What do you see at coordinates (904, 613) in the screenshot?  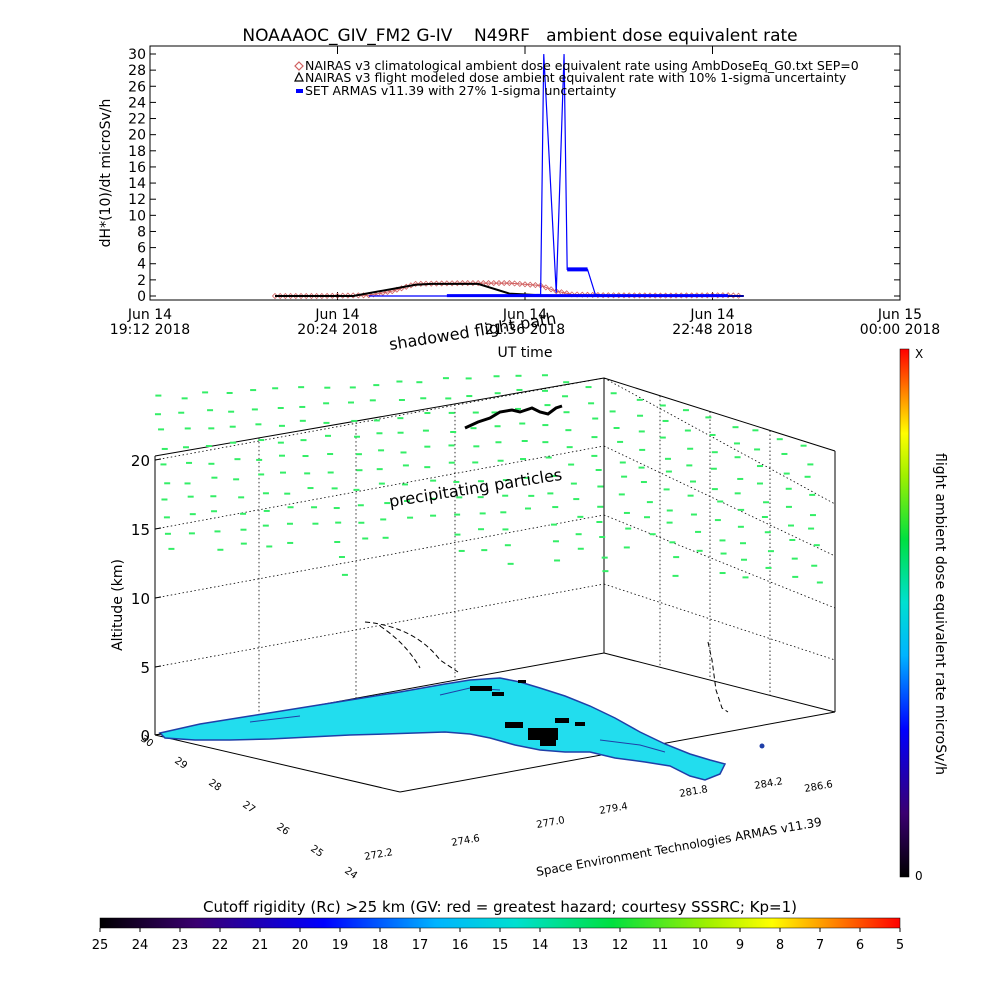 I see `dose-colorbar-gradient` at bounding box center [904, 613].